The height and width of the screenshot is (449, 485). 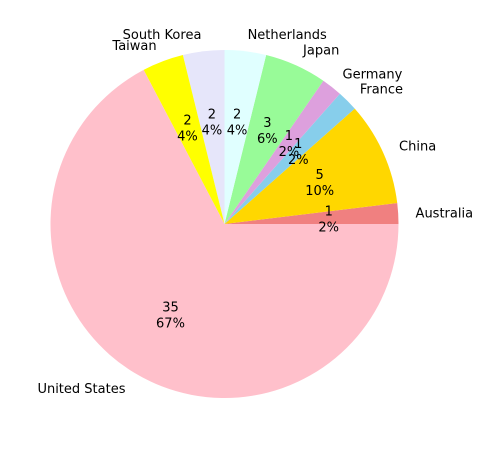 I want to click on pie-category-label-france: France, so click(x=381, y=90).